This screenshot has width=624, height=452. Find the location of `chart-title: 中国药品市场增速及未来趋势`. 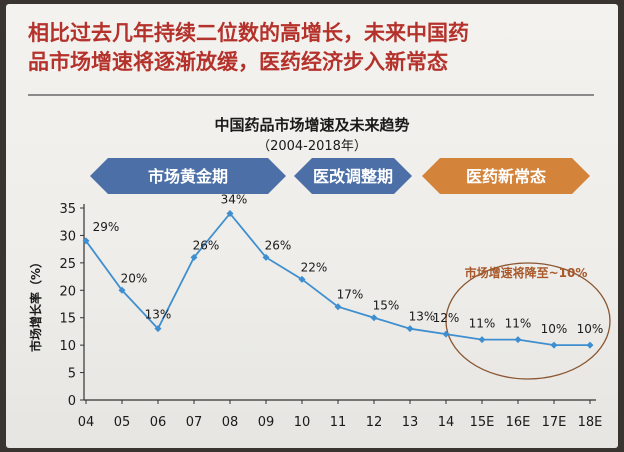

chart-title: 中国药品市场增速及未来趋势 is located at coordinates (312, 125).